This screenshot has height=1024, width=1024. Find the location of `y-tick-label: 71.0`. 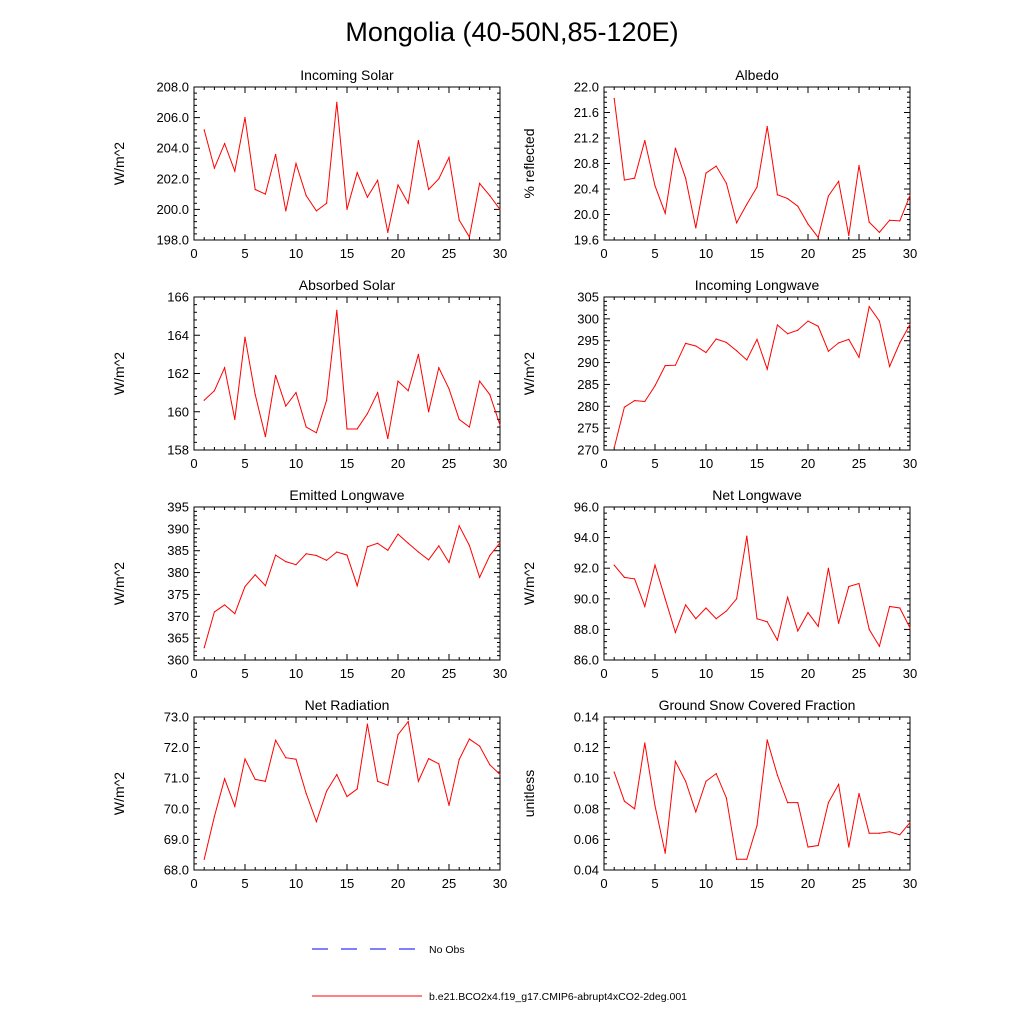

y-tick-label: 71.0 is located at coordinates (176, 778).